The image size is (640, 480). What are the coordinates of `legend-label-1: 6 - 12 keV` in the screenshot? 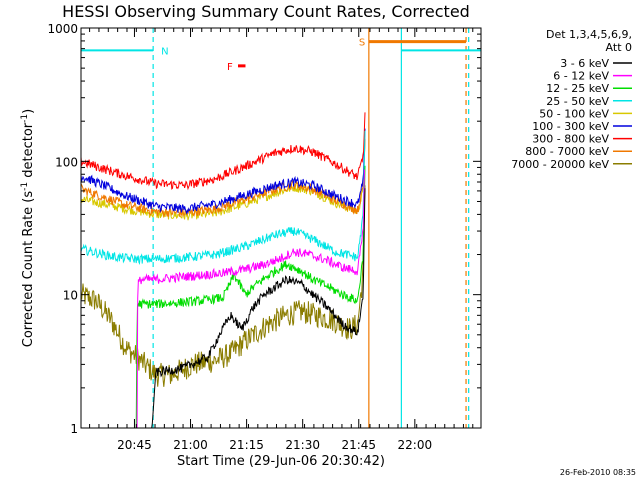 It's located at (581, 76).